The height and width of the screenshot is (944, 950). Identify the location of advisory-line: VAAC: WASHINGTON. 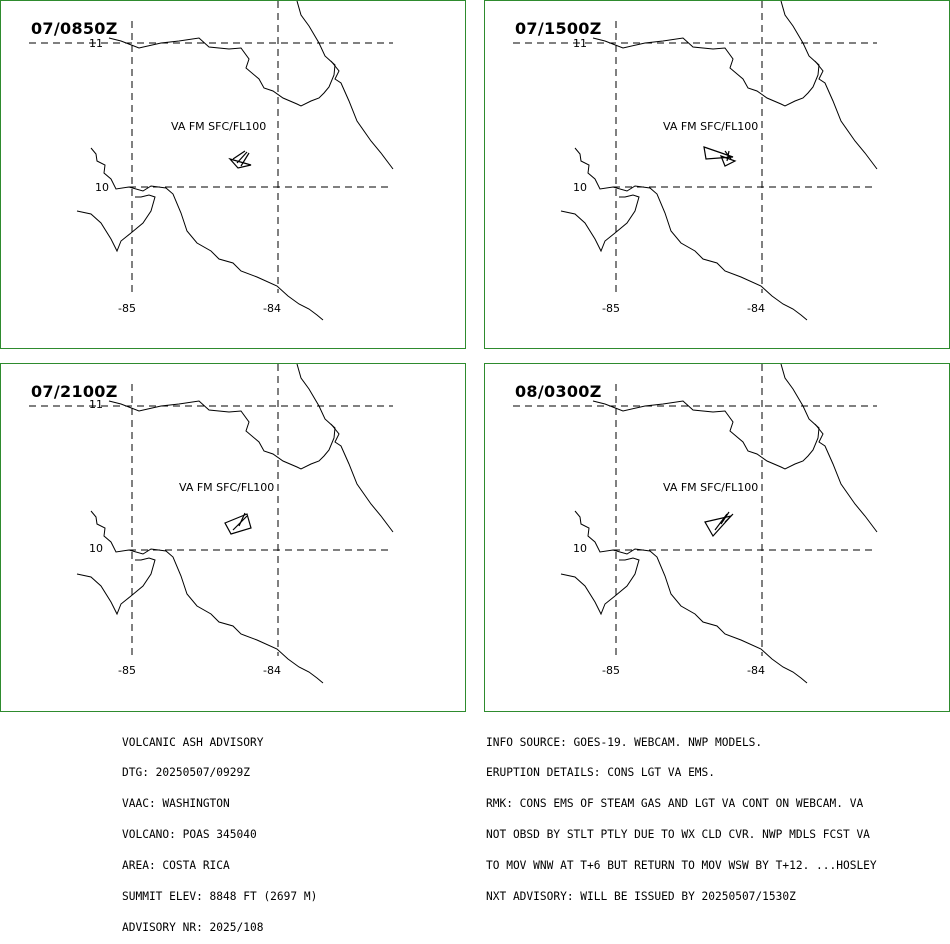
(176, 804).